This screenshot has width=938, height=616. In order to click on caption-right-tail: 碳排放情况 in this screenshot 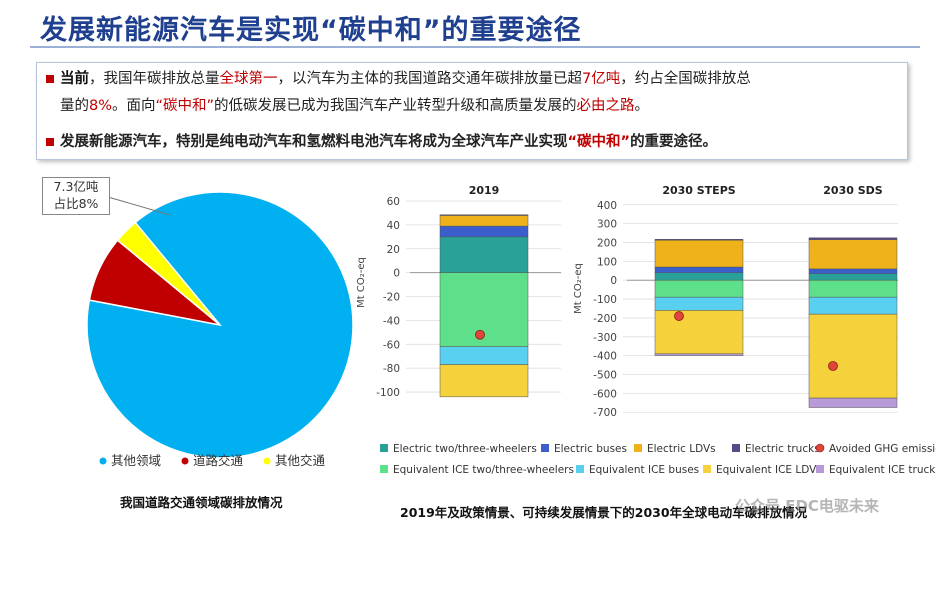, I will do `click(776, 512)`.